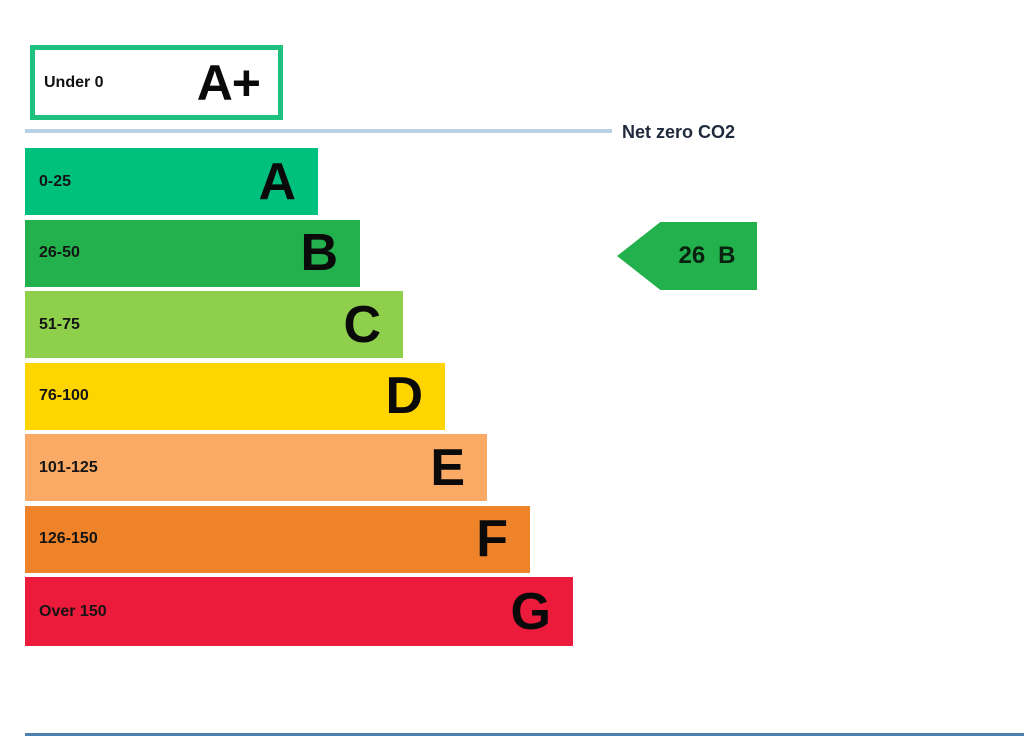 The width and height of the screenshot is (1024, 745). I want to click on band-a-plus: Under 0 A+, so click(156, 82).